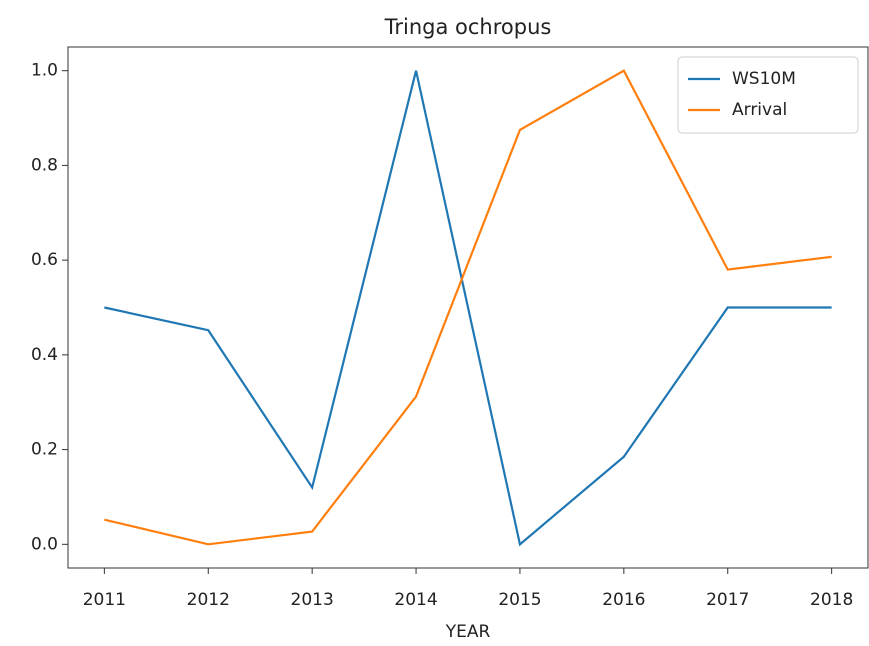 This screenshot has width=869, height=646. I want to click on x-tick-label: 2013, so click(312, 600).